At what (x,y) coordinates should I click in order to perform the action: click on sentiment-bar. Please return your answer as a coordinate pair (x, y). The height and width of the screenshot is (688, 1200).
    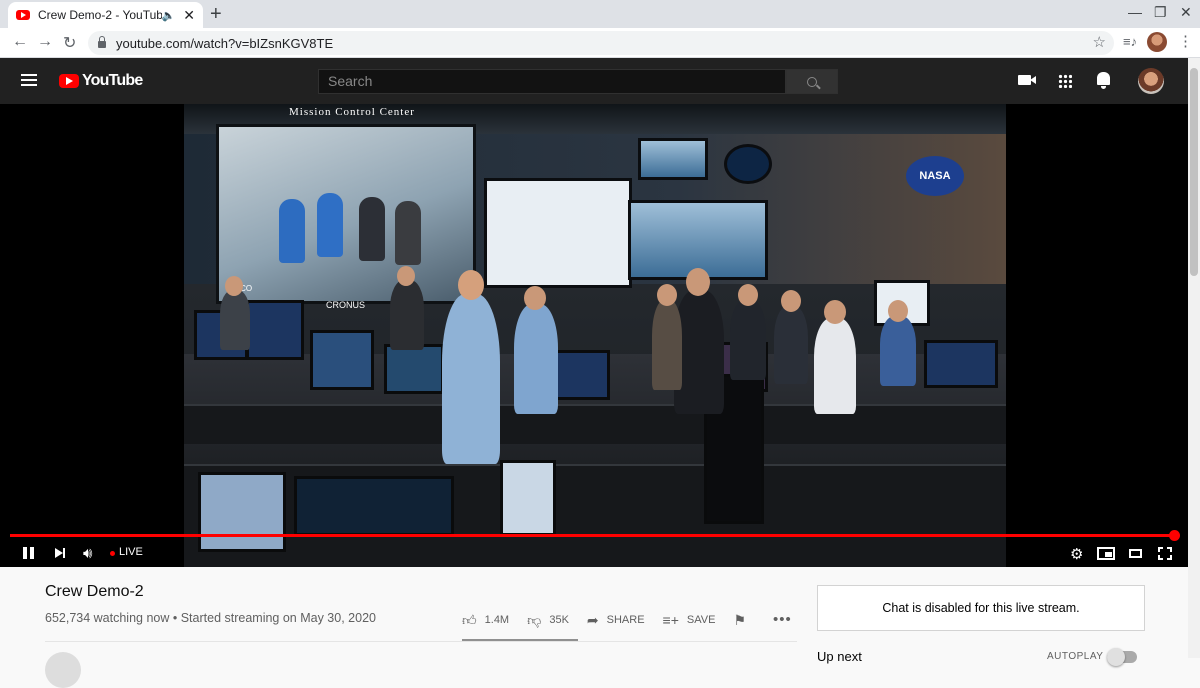
    Looking at the image, I should click on (520, 640).